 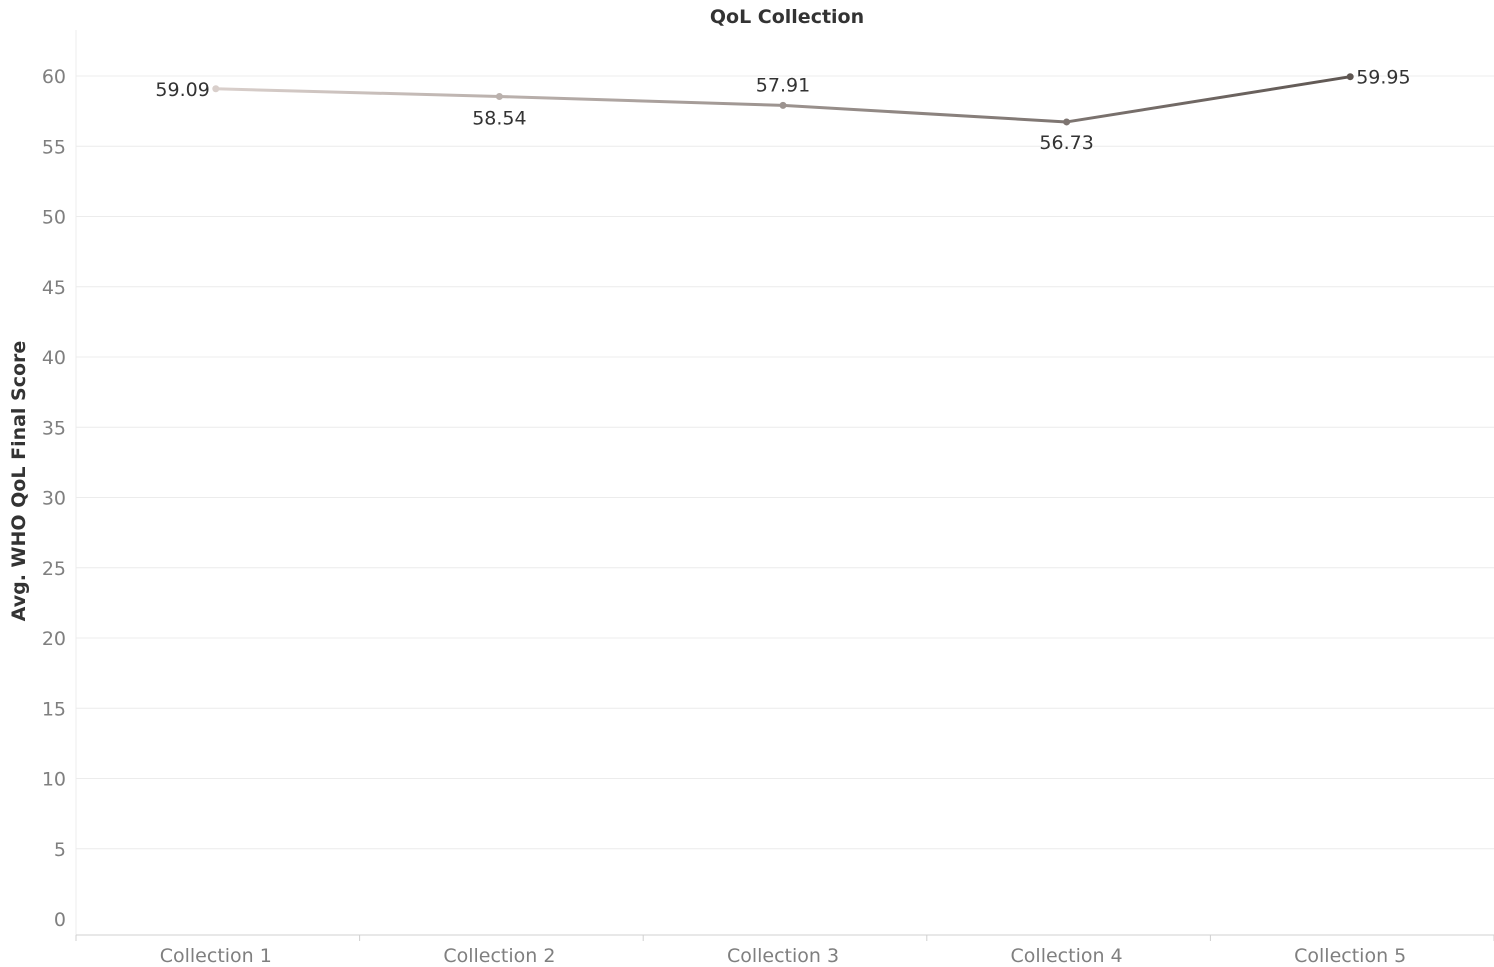 I want to click on x-tick-label: Collection 4, so click(x=1067, y=956).